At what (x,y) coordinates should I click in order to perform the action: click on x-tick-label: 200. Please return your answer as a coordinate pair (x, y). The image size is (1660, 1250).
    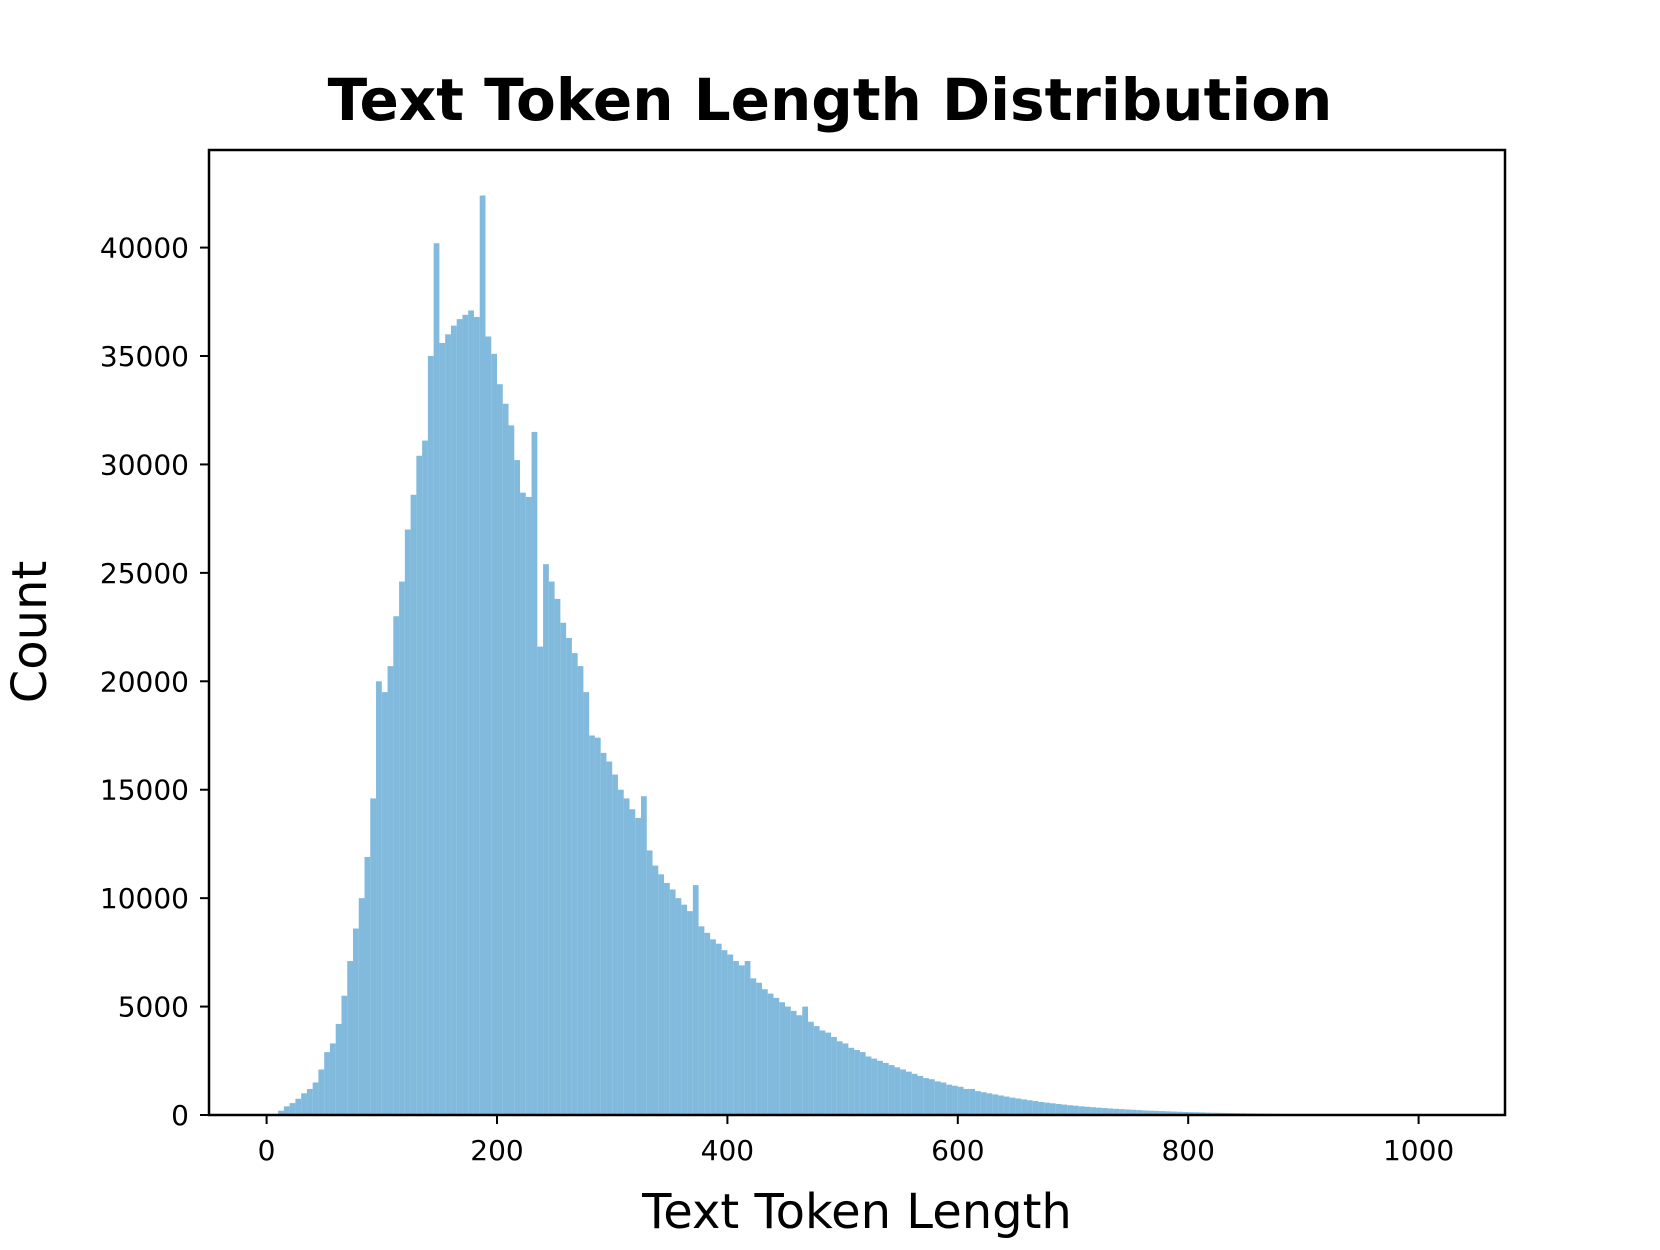
    Looking at the image, I should click on (496, 1150).